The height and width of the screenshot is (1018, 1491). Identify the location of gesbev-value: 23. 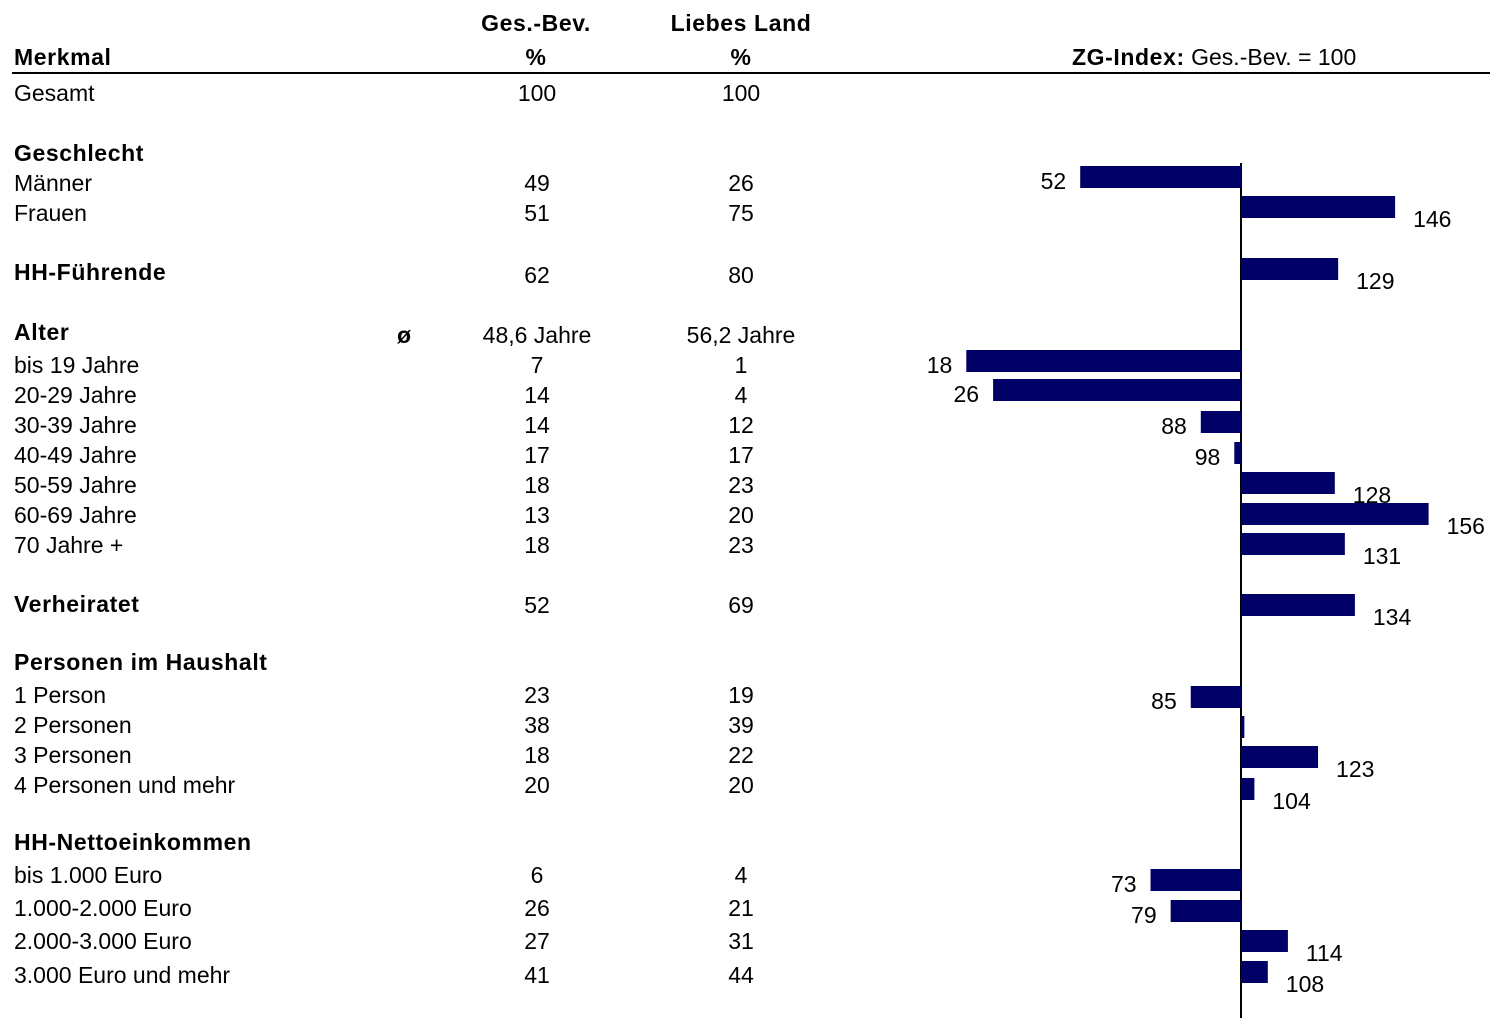
(537, 695).